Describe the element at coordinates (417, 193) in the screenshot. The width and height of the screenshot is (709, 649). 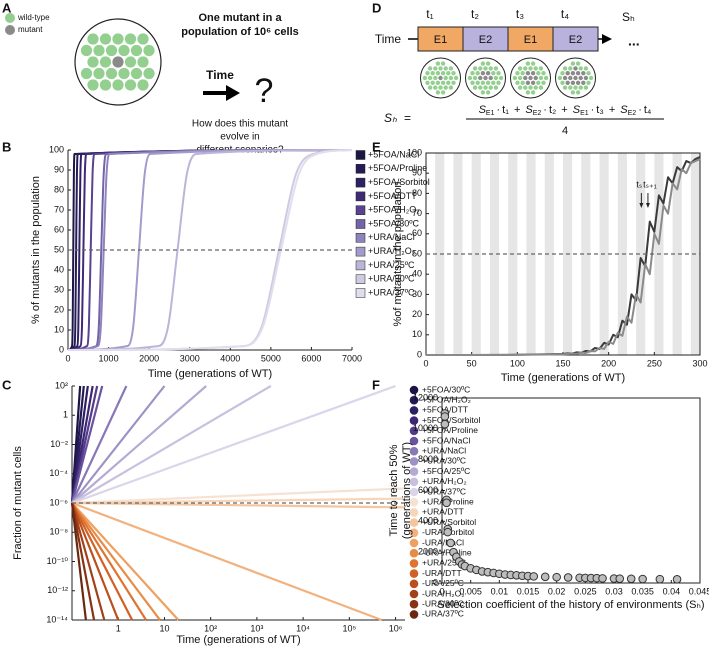
I see `y-tick-label: 80` at that location.